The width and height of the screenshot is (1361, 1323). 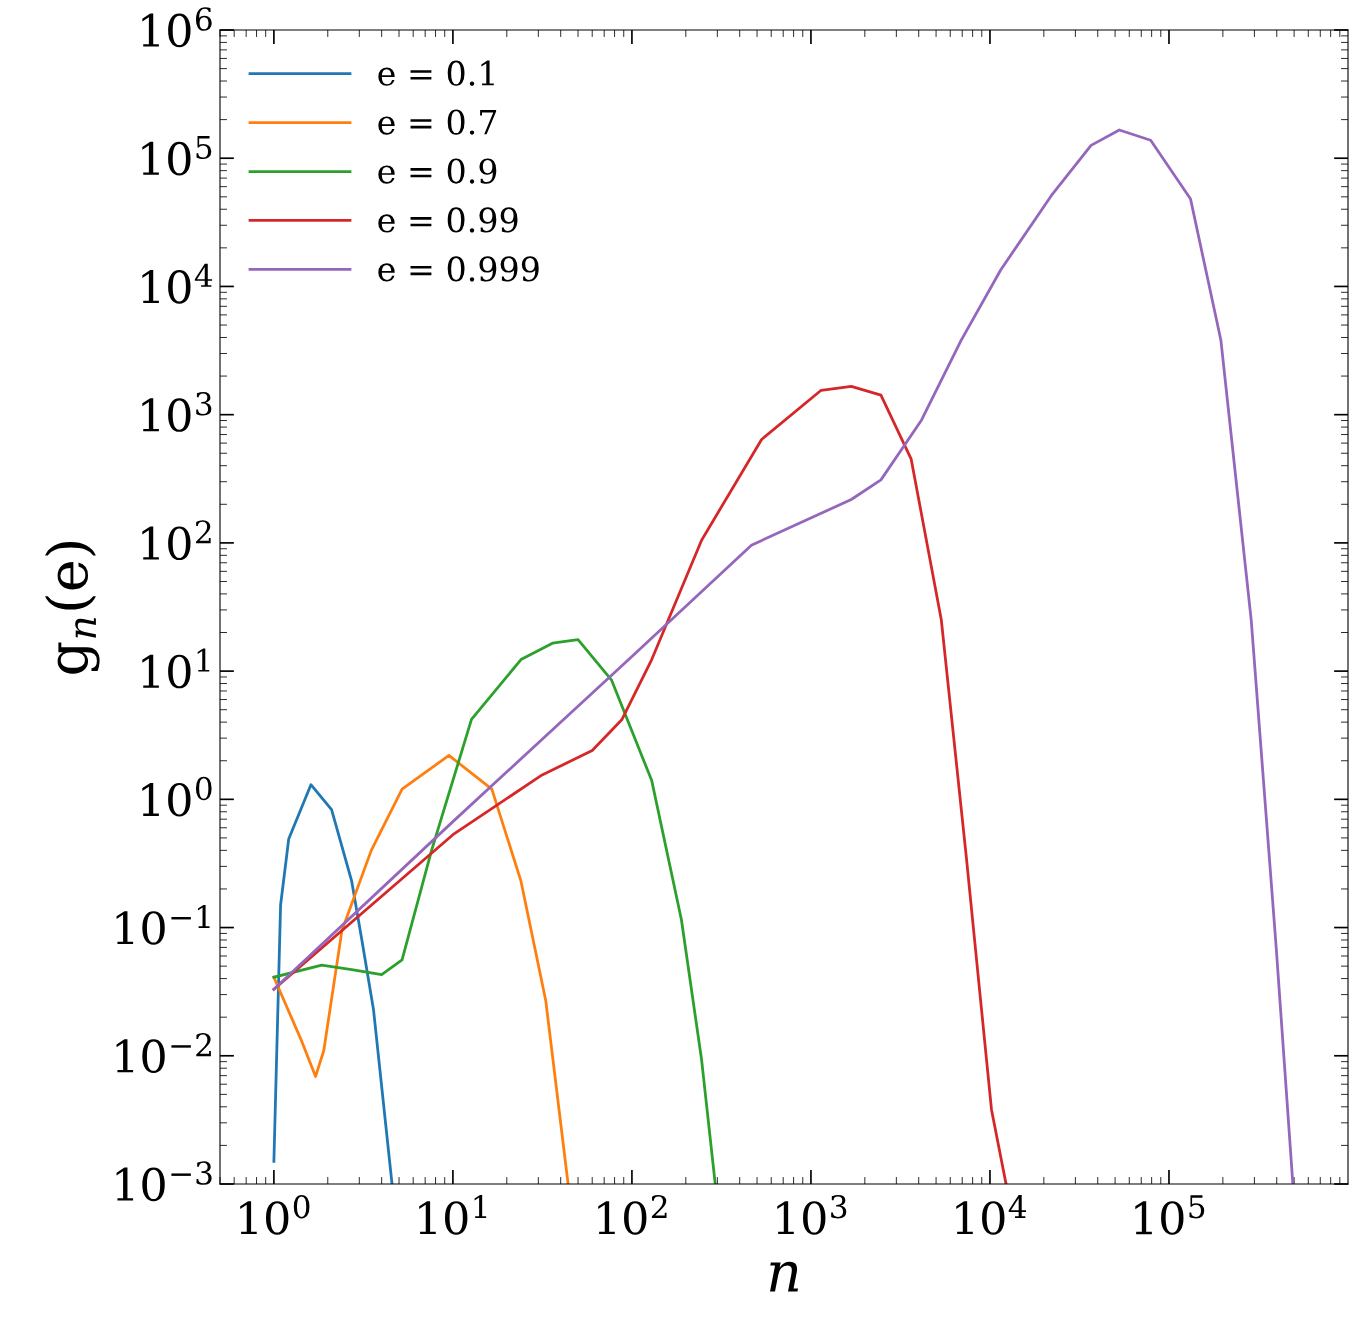 I want to click on y-tick-label: 10$^{−1}$, so click(x=163, y=924).